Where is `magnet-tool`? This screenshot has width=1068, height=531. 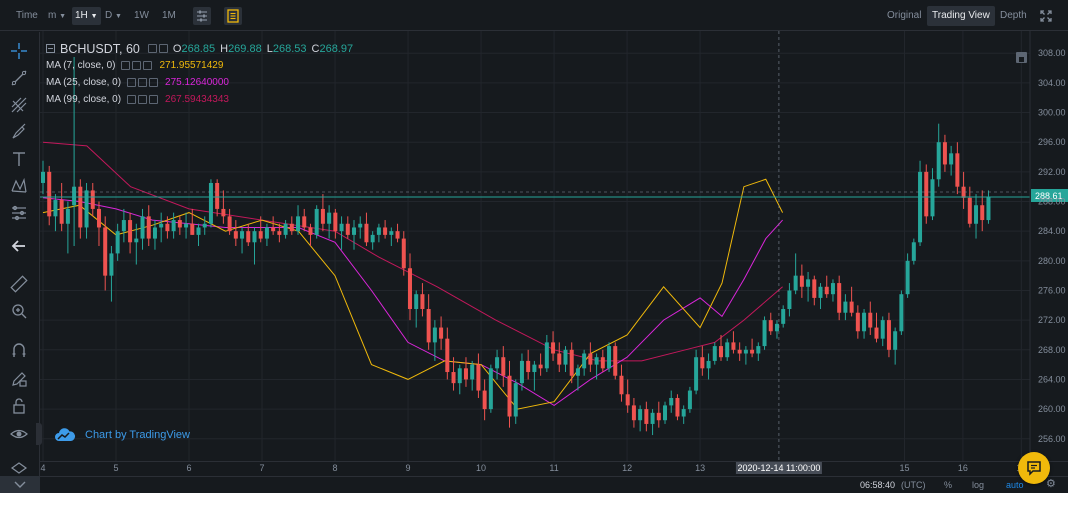
magnet-tool is located at coordinates (19, 350).